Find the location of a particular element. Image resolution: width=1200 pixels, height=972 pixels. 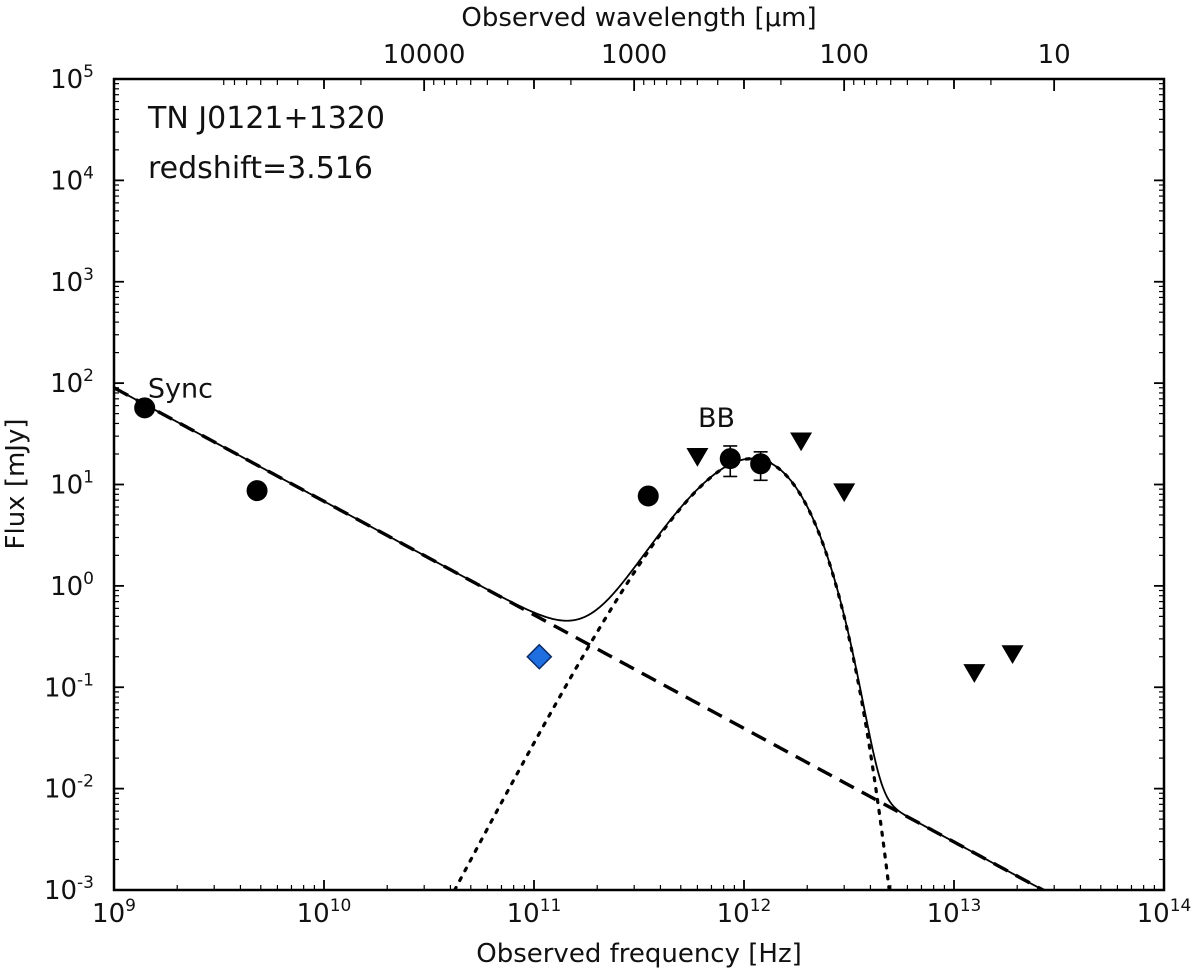

y-tick-label: 10³ is located at coordinates (72, 281).